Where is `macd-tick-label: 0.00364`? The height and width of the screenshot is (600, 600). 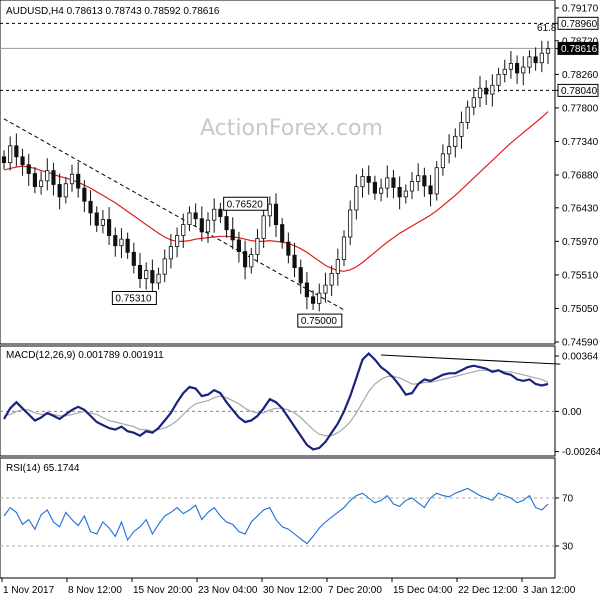
macd-tick-label: 0.00364 is located at coordinates (580, 356).